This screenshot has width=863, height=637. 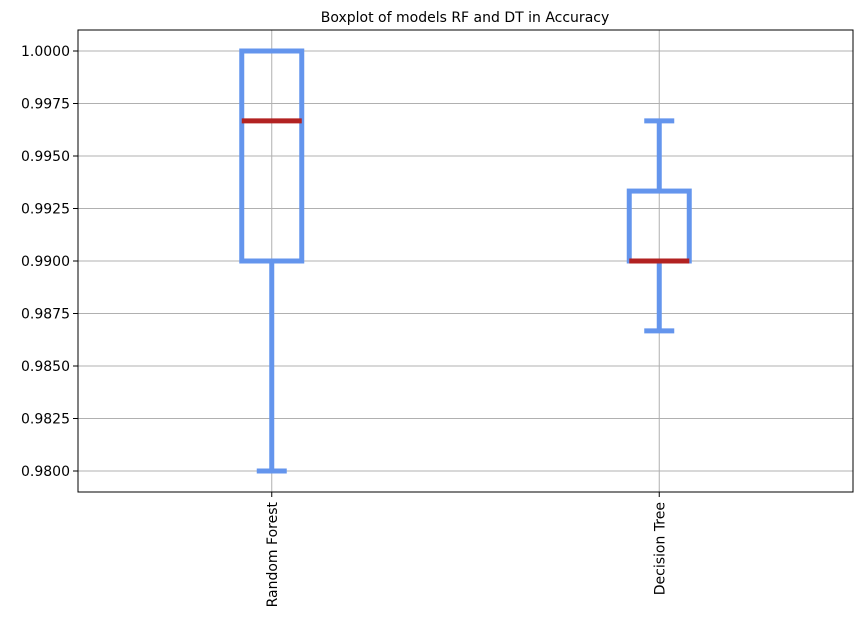 I want to click on x-tick-label: Random Forest, so click(x=273, y=555).